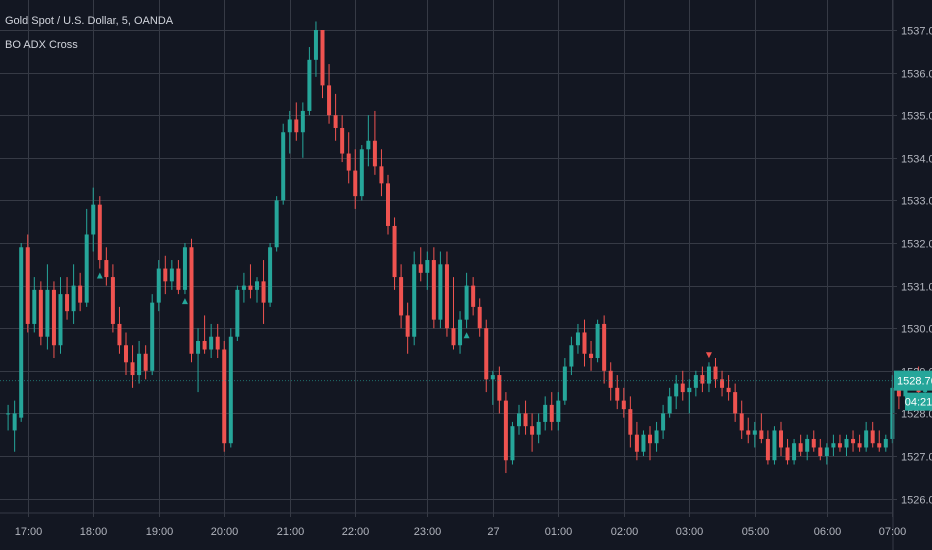 The width and height of the screenshot is (932, 550). Describe the element at coordinates (428, 532) in the screenshot. I see `x-tick-label: 23:00` at that location.